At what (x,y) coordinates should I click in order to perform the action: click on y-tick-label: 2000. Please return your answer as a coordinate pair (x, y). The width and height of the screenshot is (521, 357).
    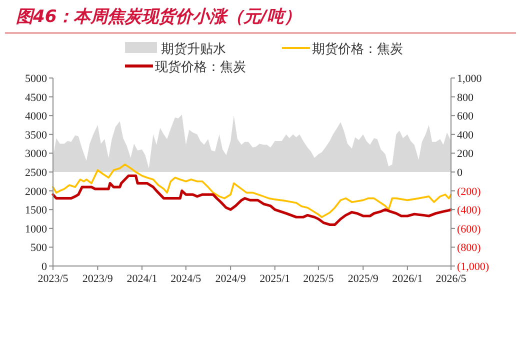
    Looking at the image, I should click on (36, 192).